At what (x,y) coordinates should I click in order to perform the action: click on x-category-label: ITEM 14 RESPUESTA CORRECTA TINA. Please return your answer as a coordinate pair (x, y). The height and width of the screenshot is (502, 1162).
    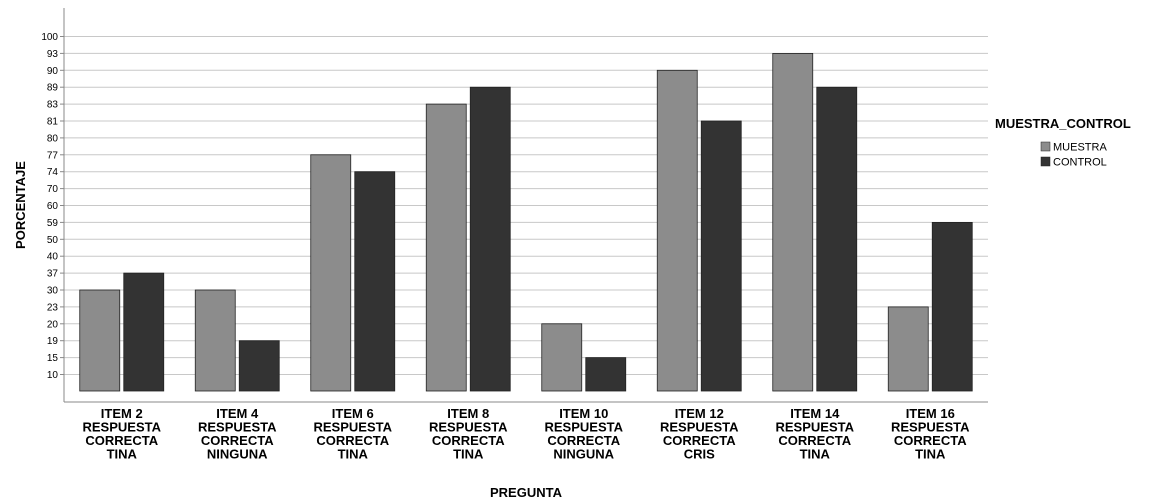
    Looking at the image, I should click on (815, 434).